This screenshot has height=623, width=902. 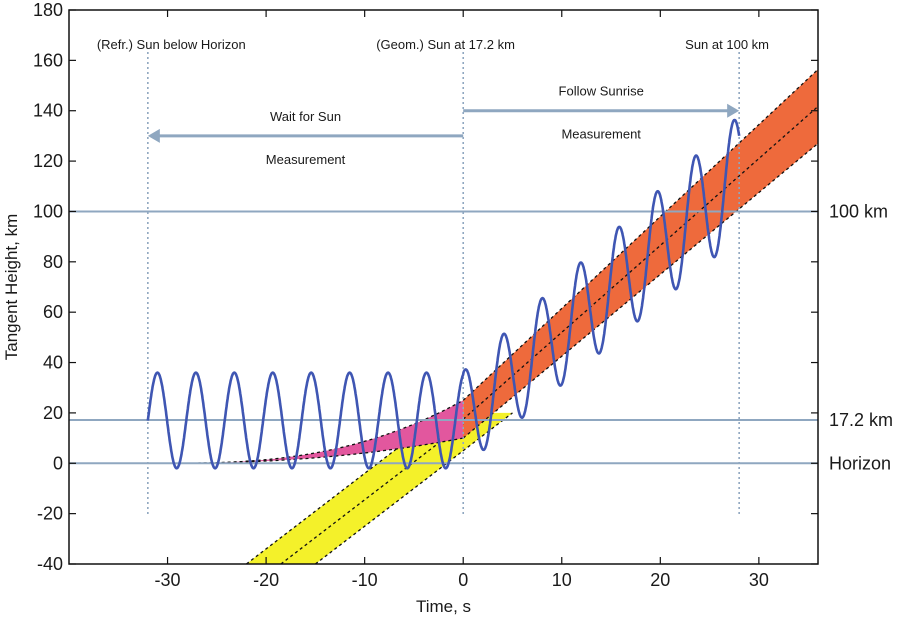 I want to click on x-tick-label: -20, so click(x=266, y=580).